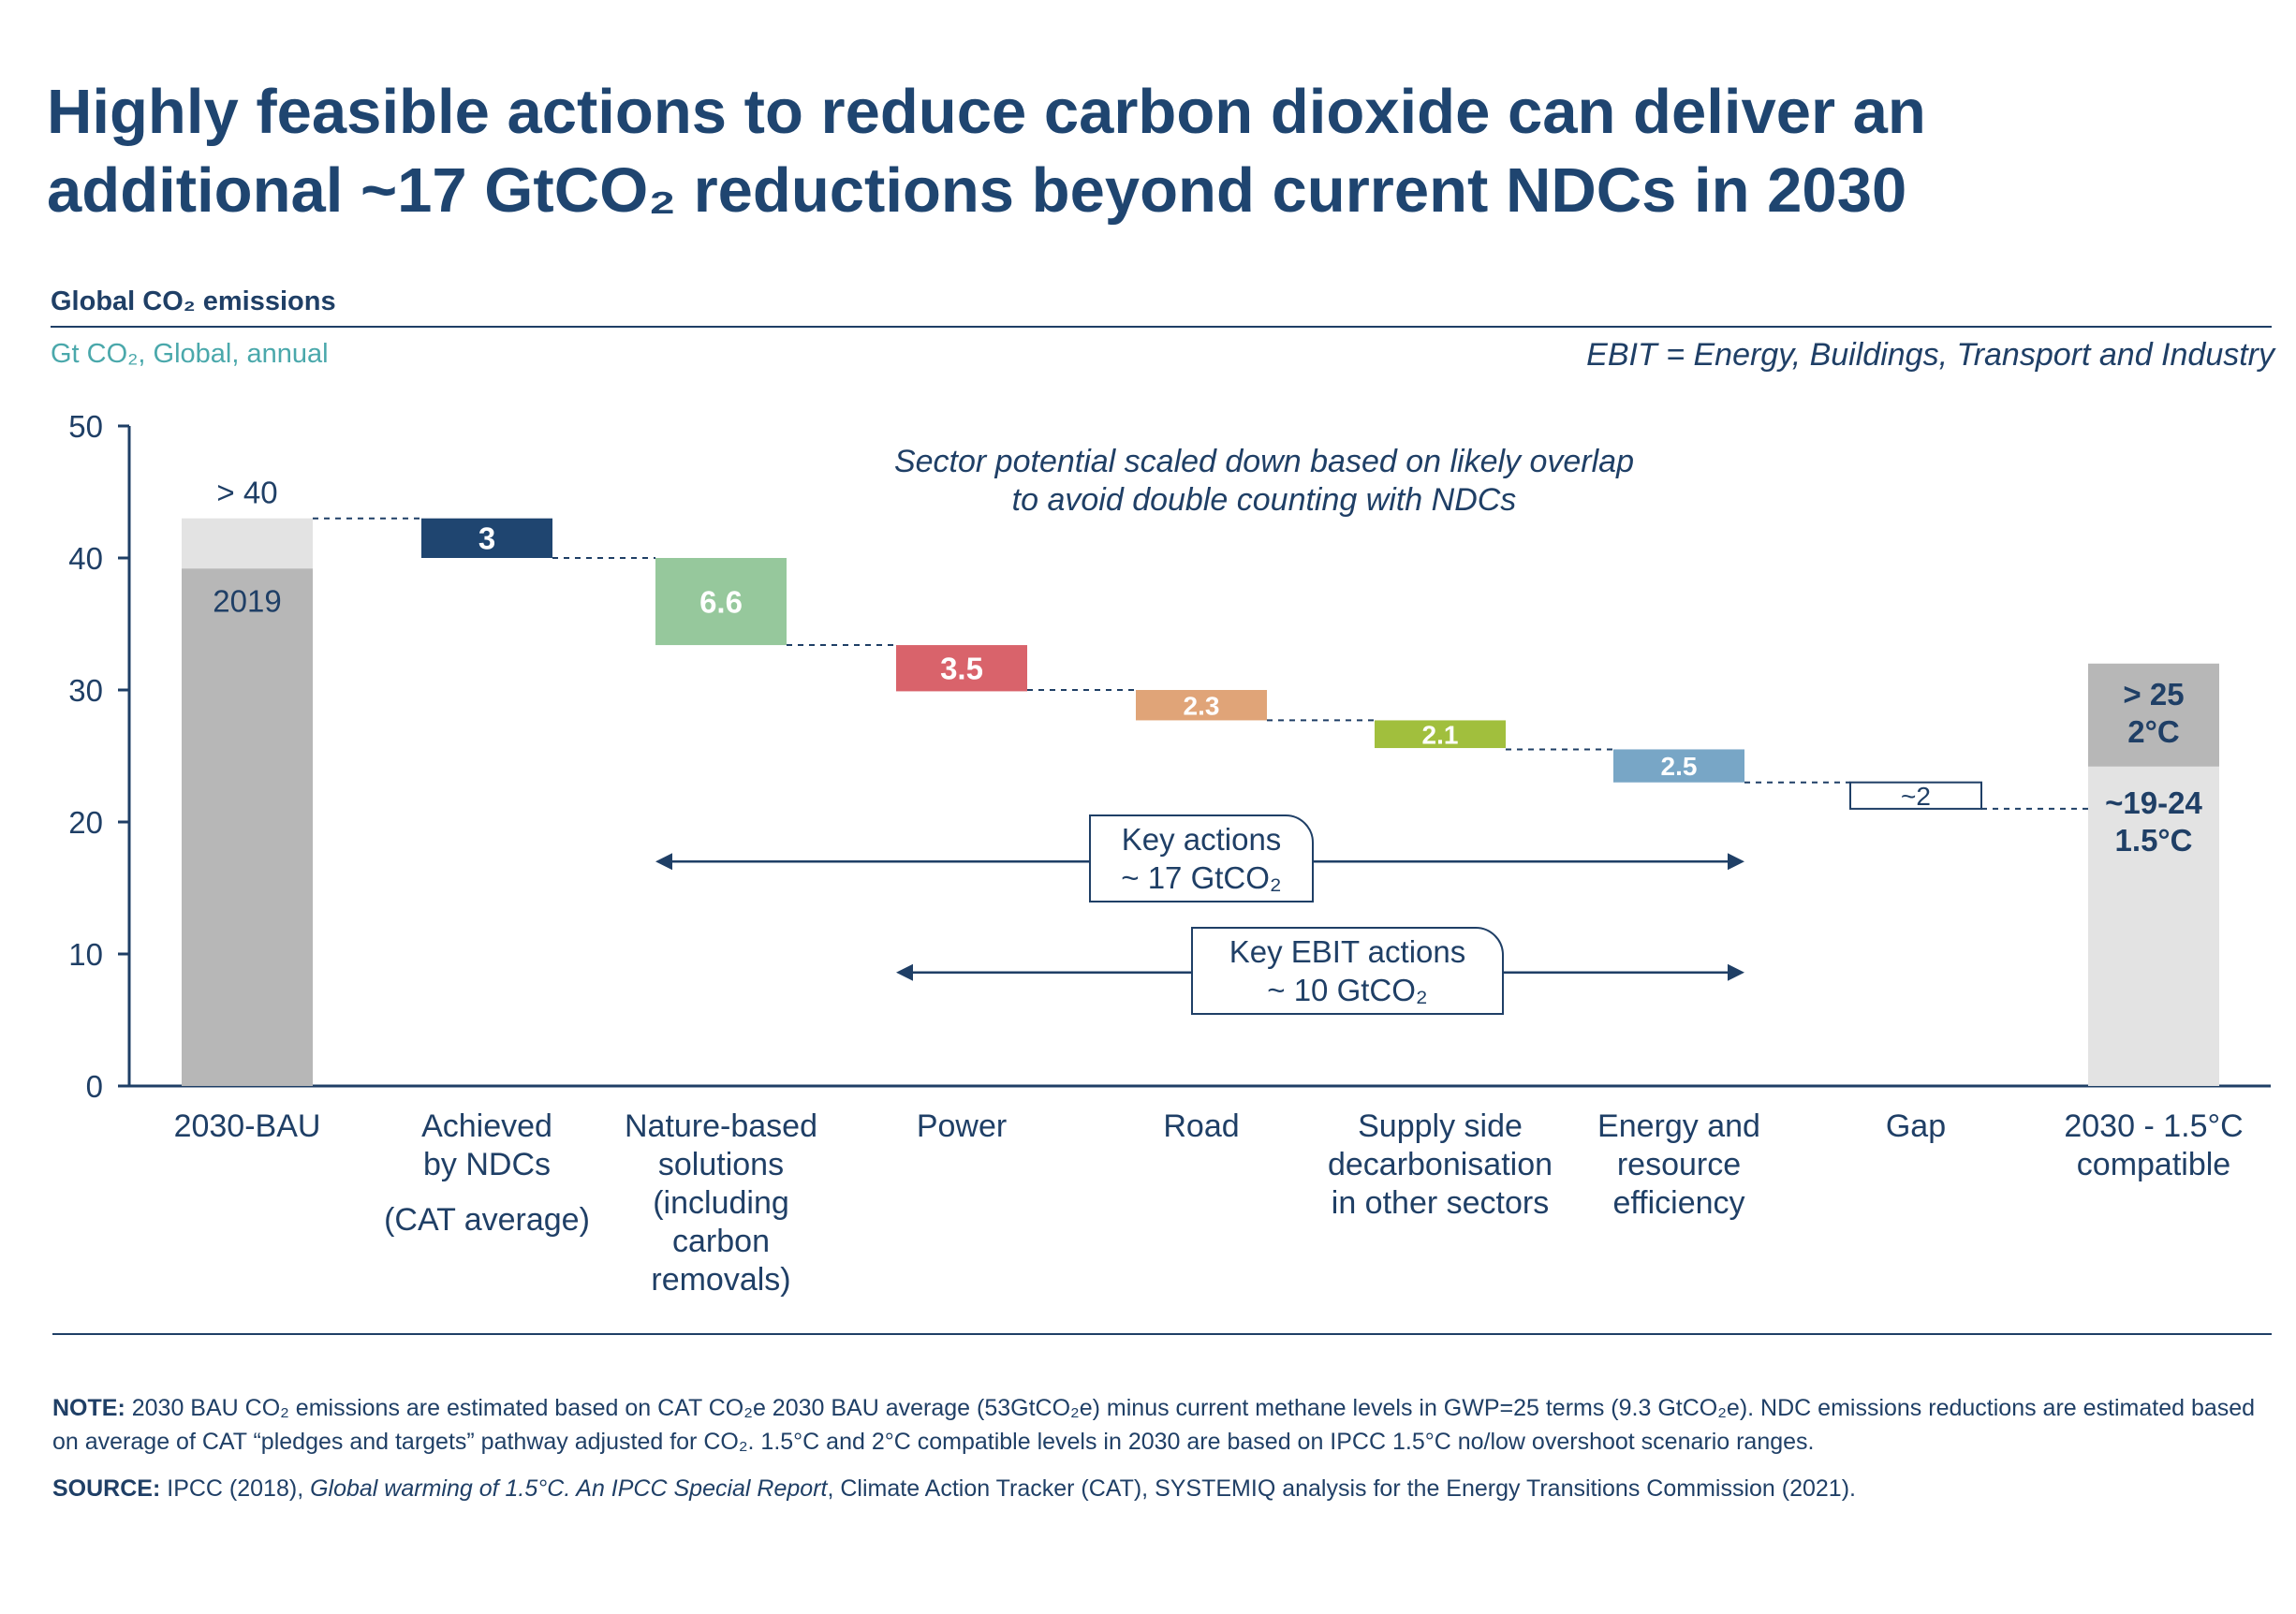  Describe the element at coordinates (85, 955) in the screenshot. I see `y-tick-label: 10` at that location.